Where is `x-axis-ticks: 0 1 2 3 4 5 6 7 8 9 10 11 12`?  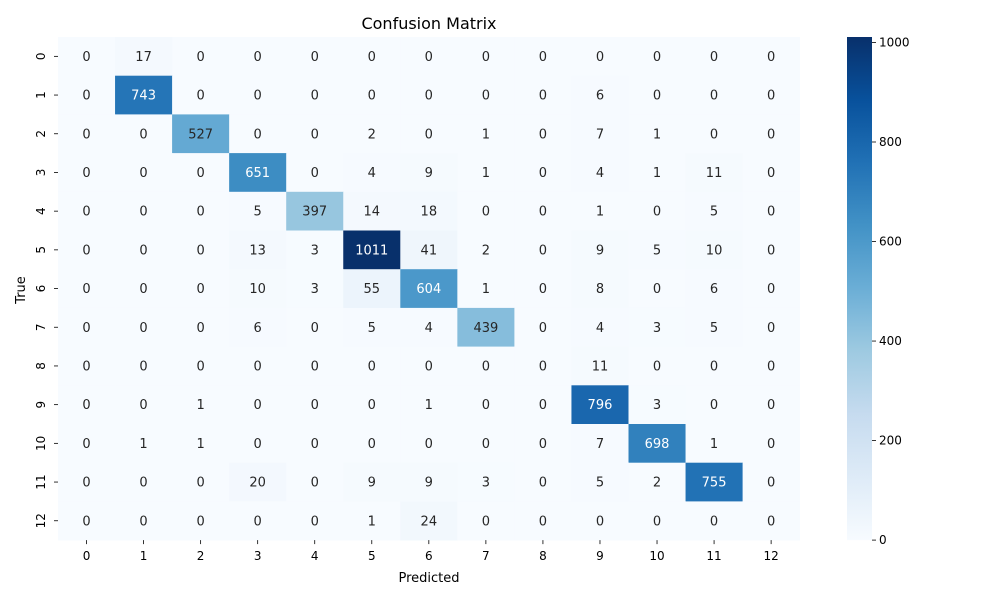
x-axis-ticks: 0 1 2 3 4 5 6 7 8 9 10 11 12 is located at coordinates (431, 551).